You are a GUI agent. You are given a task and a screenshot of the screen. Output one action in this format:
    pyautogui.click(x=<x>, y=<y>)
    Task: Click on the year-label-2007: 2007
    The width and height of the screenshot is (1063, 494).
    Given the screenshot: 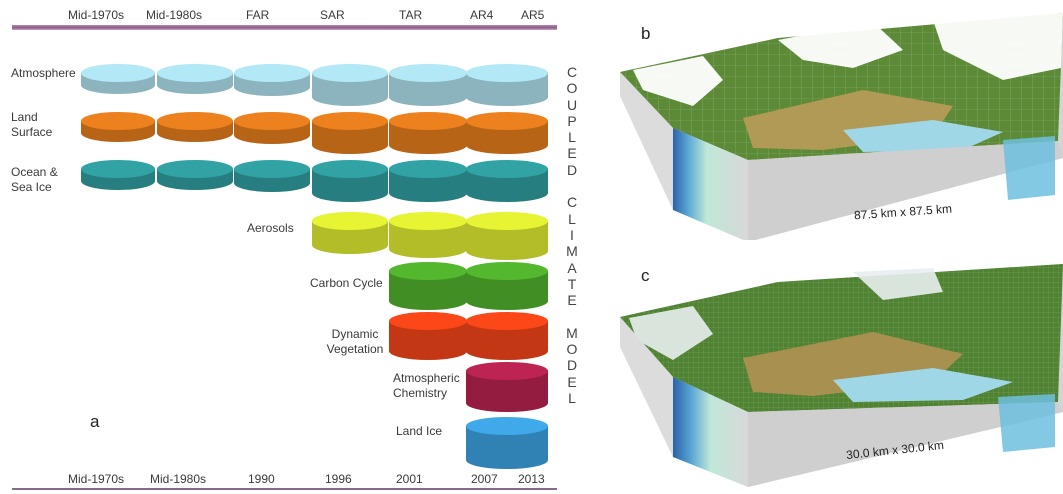 What is the action you would take?
    pyautogui.click(x=484, y=479)
    